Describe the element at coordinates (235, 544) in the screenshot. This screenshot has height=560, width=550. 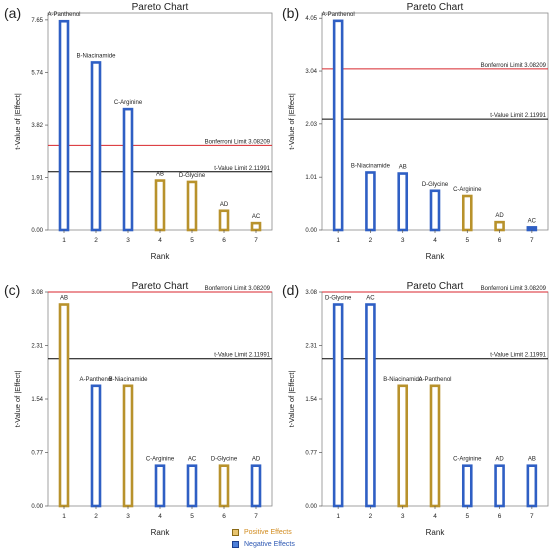
I see `legend-negative-swatch` at that location.